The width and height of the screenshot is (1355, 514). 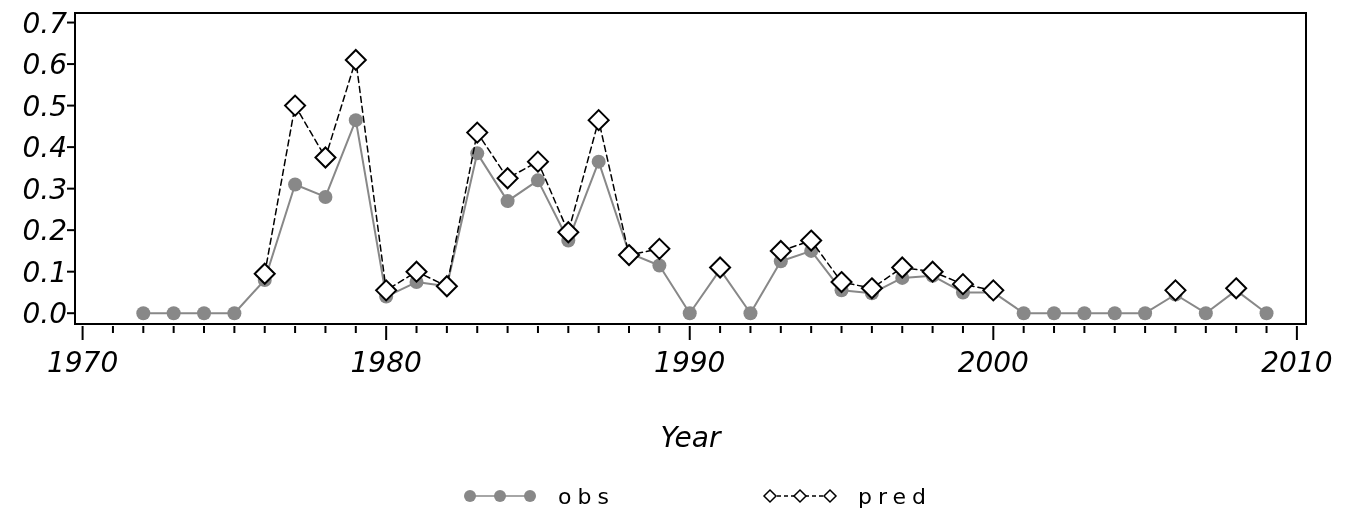 What do you see at coordinates (586, 496) in the screenshot?
I see `legend-label: obs` at bounding box center [586, 496].